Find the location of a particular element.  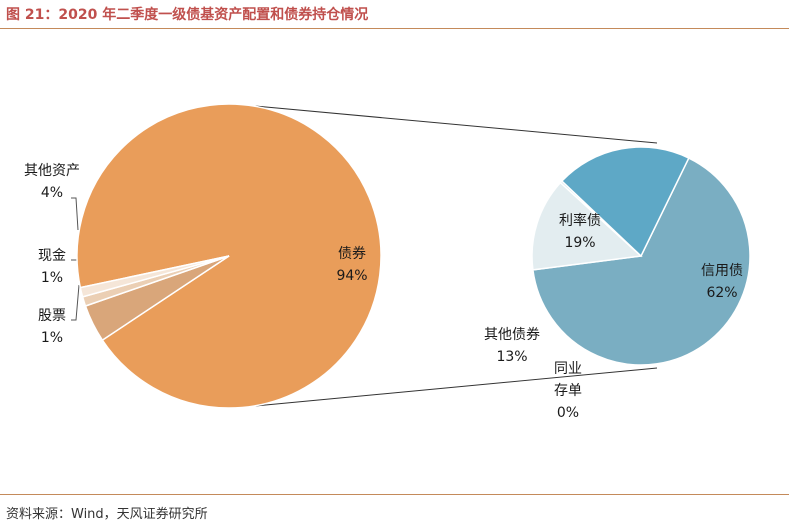

label-rate-bonds: 利率债 19% is located at coordinates (580, 231).